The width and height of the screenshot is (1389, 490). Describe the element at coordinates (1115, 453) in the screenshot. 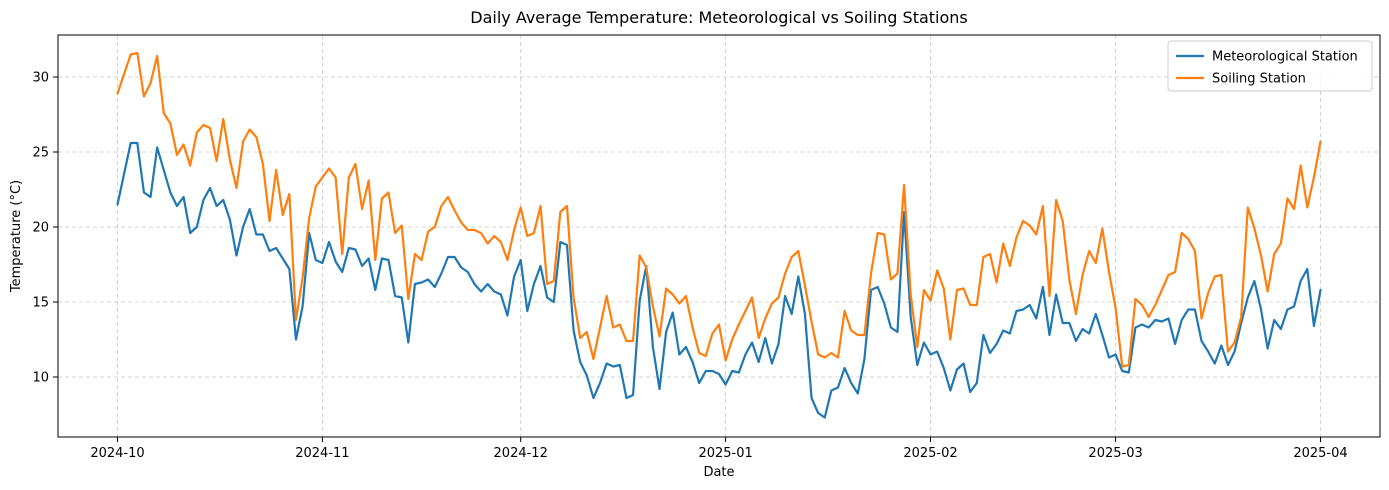

I see `x-tick-label: 2025-03` at that location.